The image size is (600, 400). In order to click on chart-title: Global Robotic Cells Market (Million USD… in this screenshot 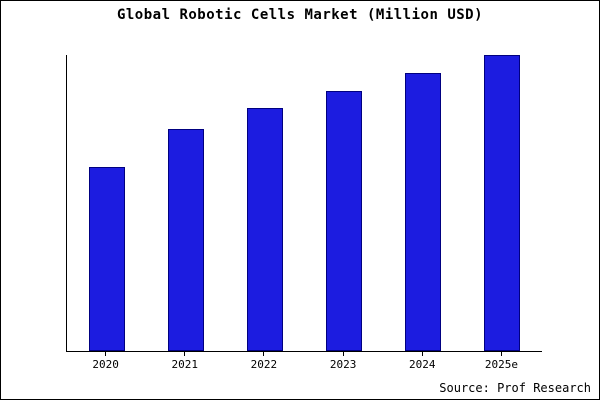, I will do `click(300, 15)`.